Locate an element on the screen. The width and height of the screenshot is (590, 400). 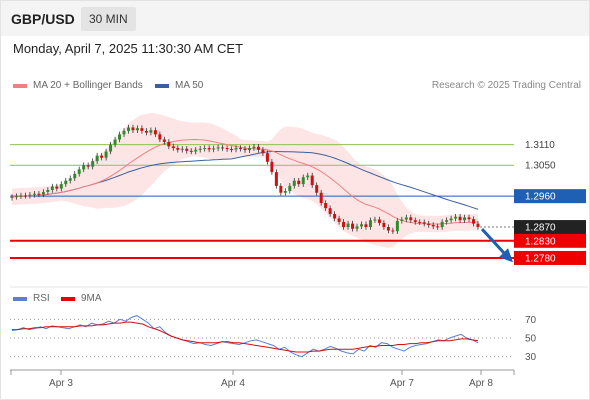
level-badge-1.2830 is located at coordinates (550, 240).